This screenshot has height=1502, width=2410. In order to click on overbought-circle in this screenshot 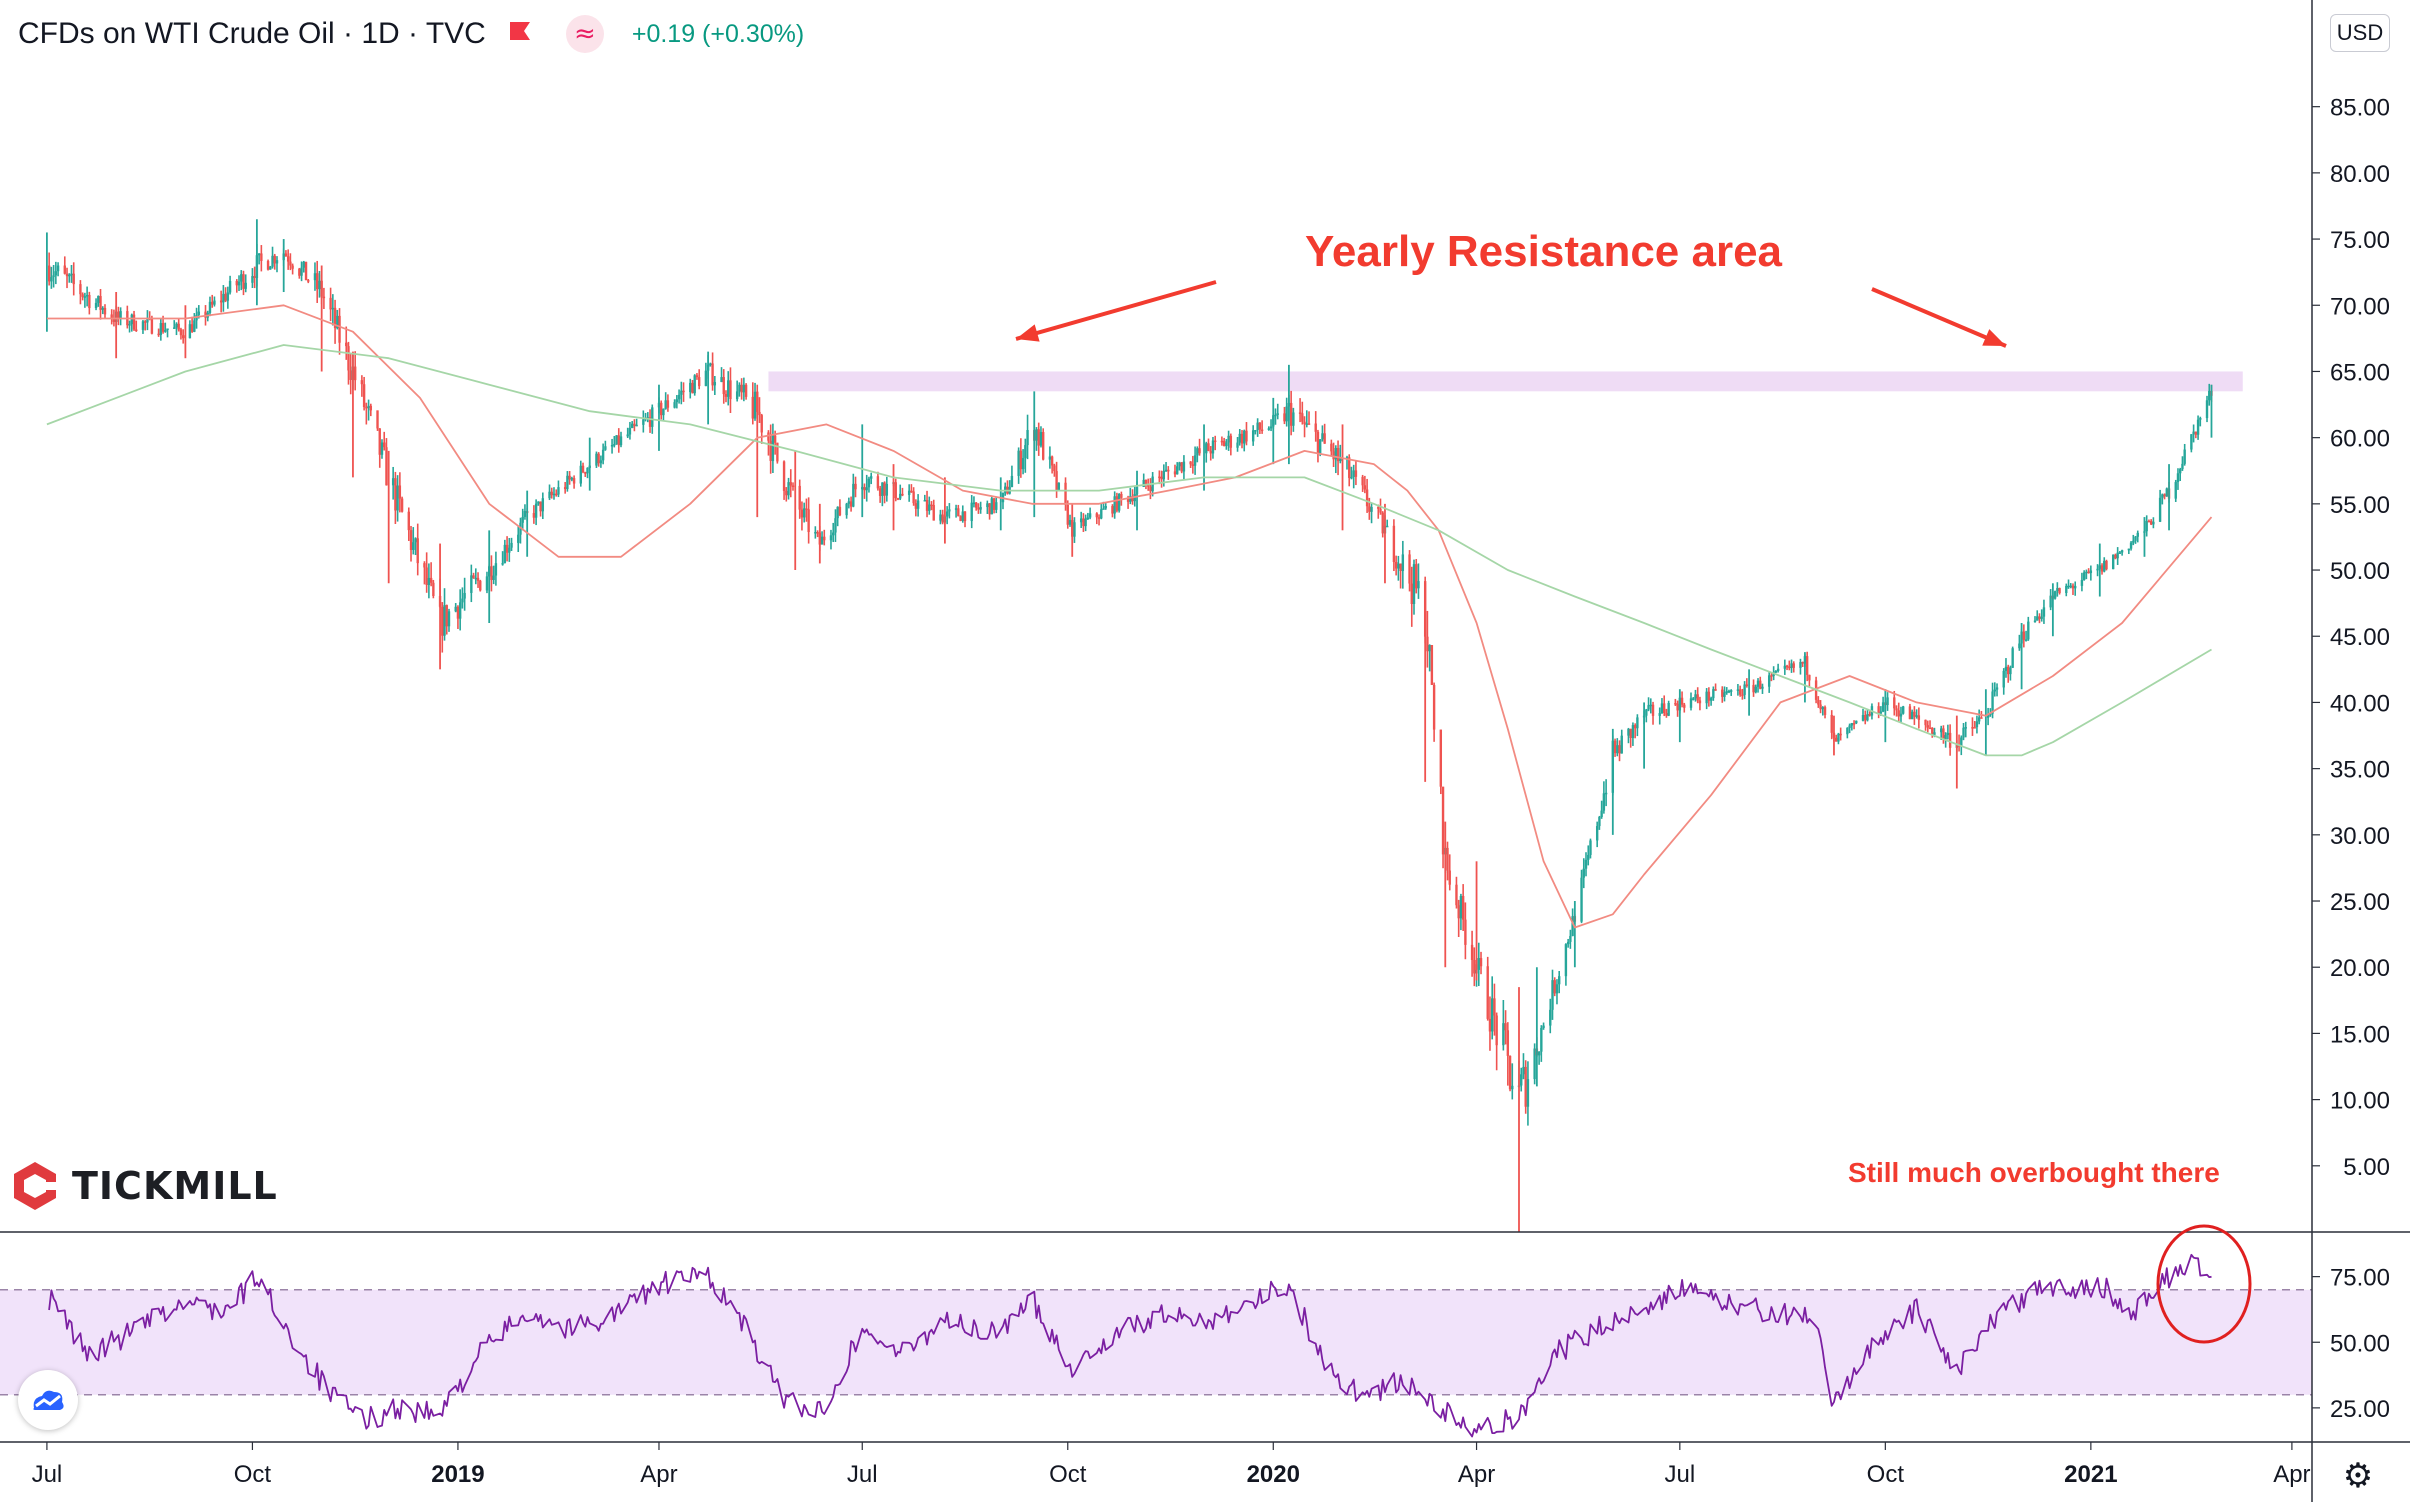, I will do `click(2204, 1284)`.